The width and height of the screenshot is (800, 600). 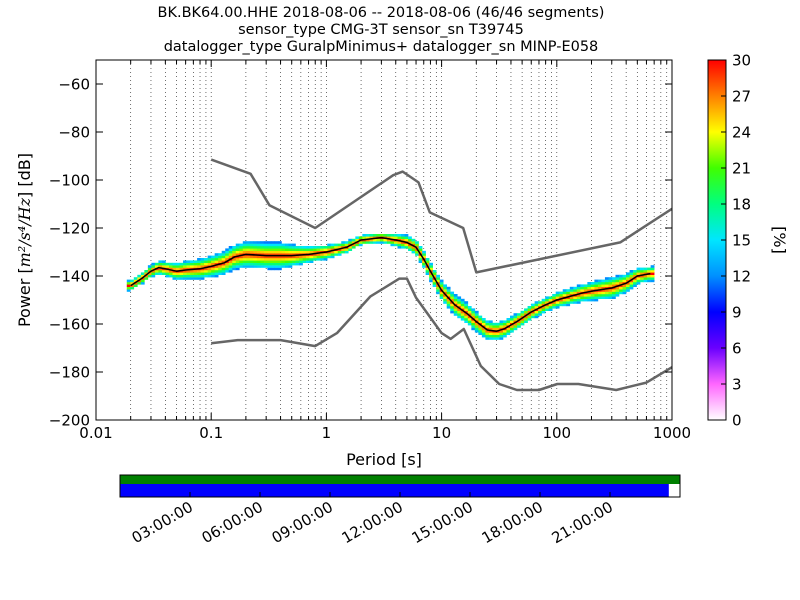 I want to click on colorbar-tick-label: 9, so click(x=737, y=313).